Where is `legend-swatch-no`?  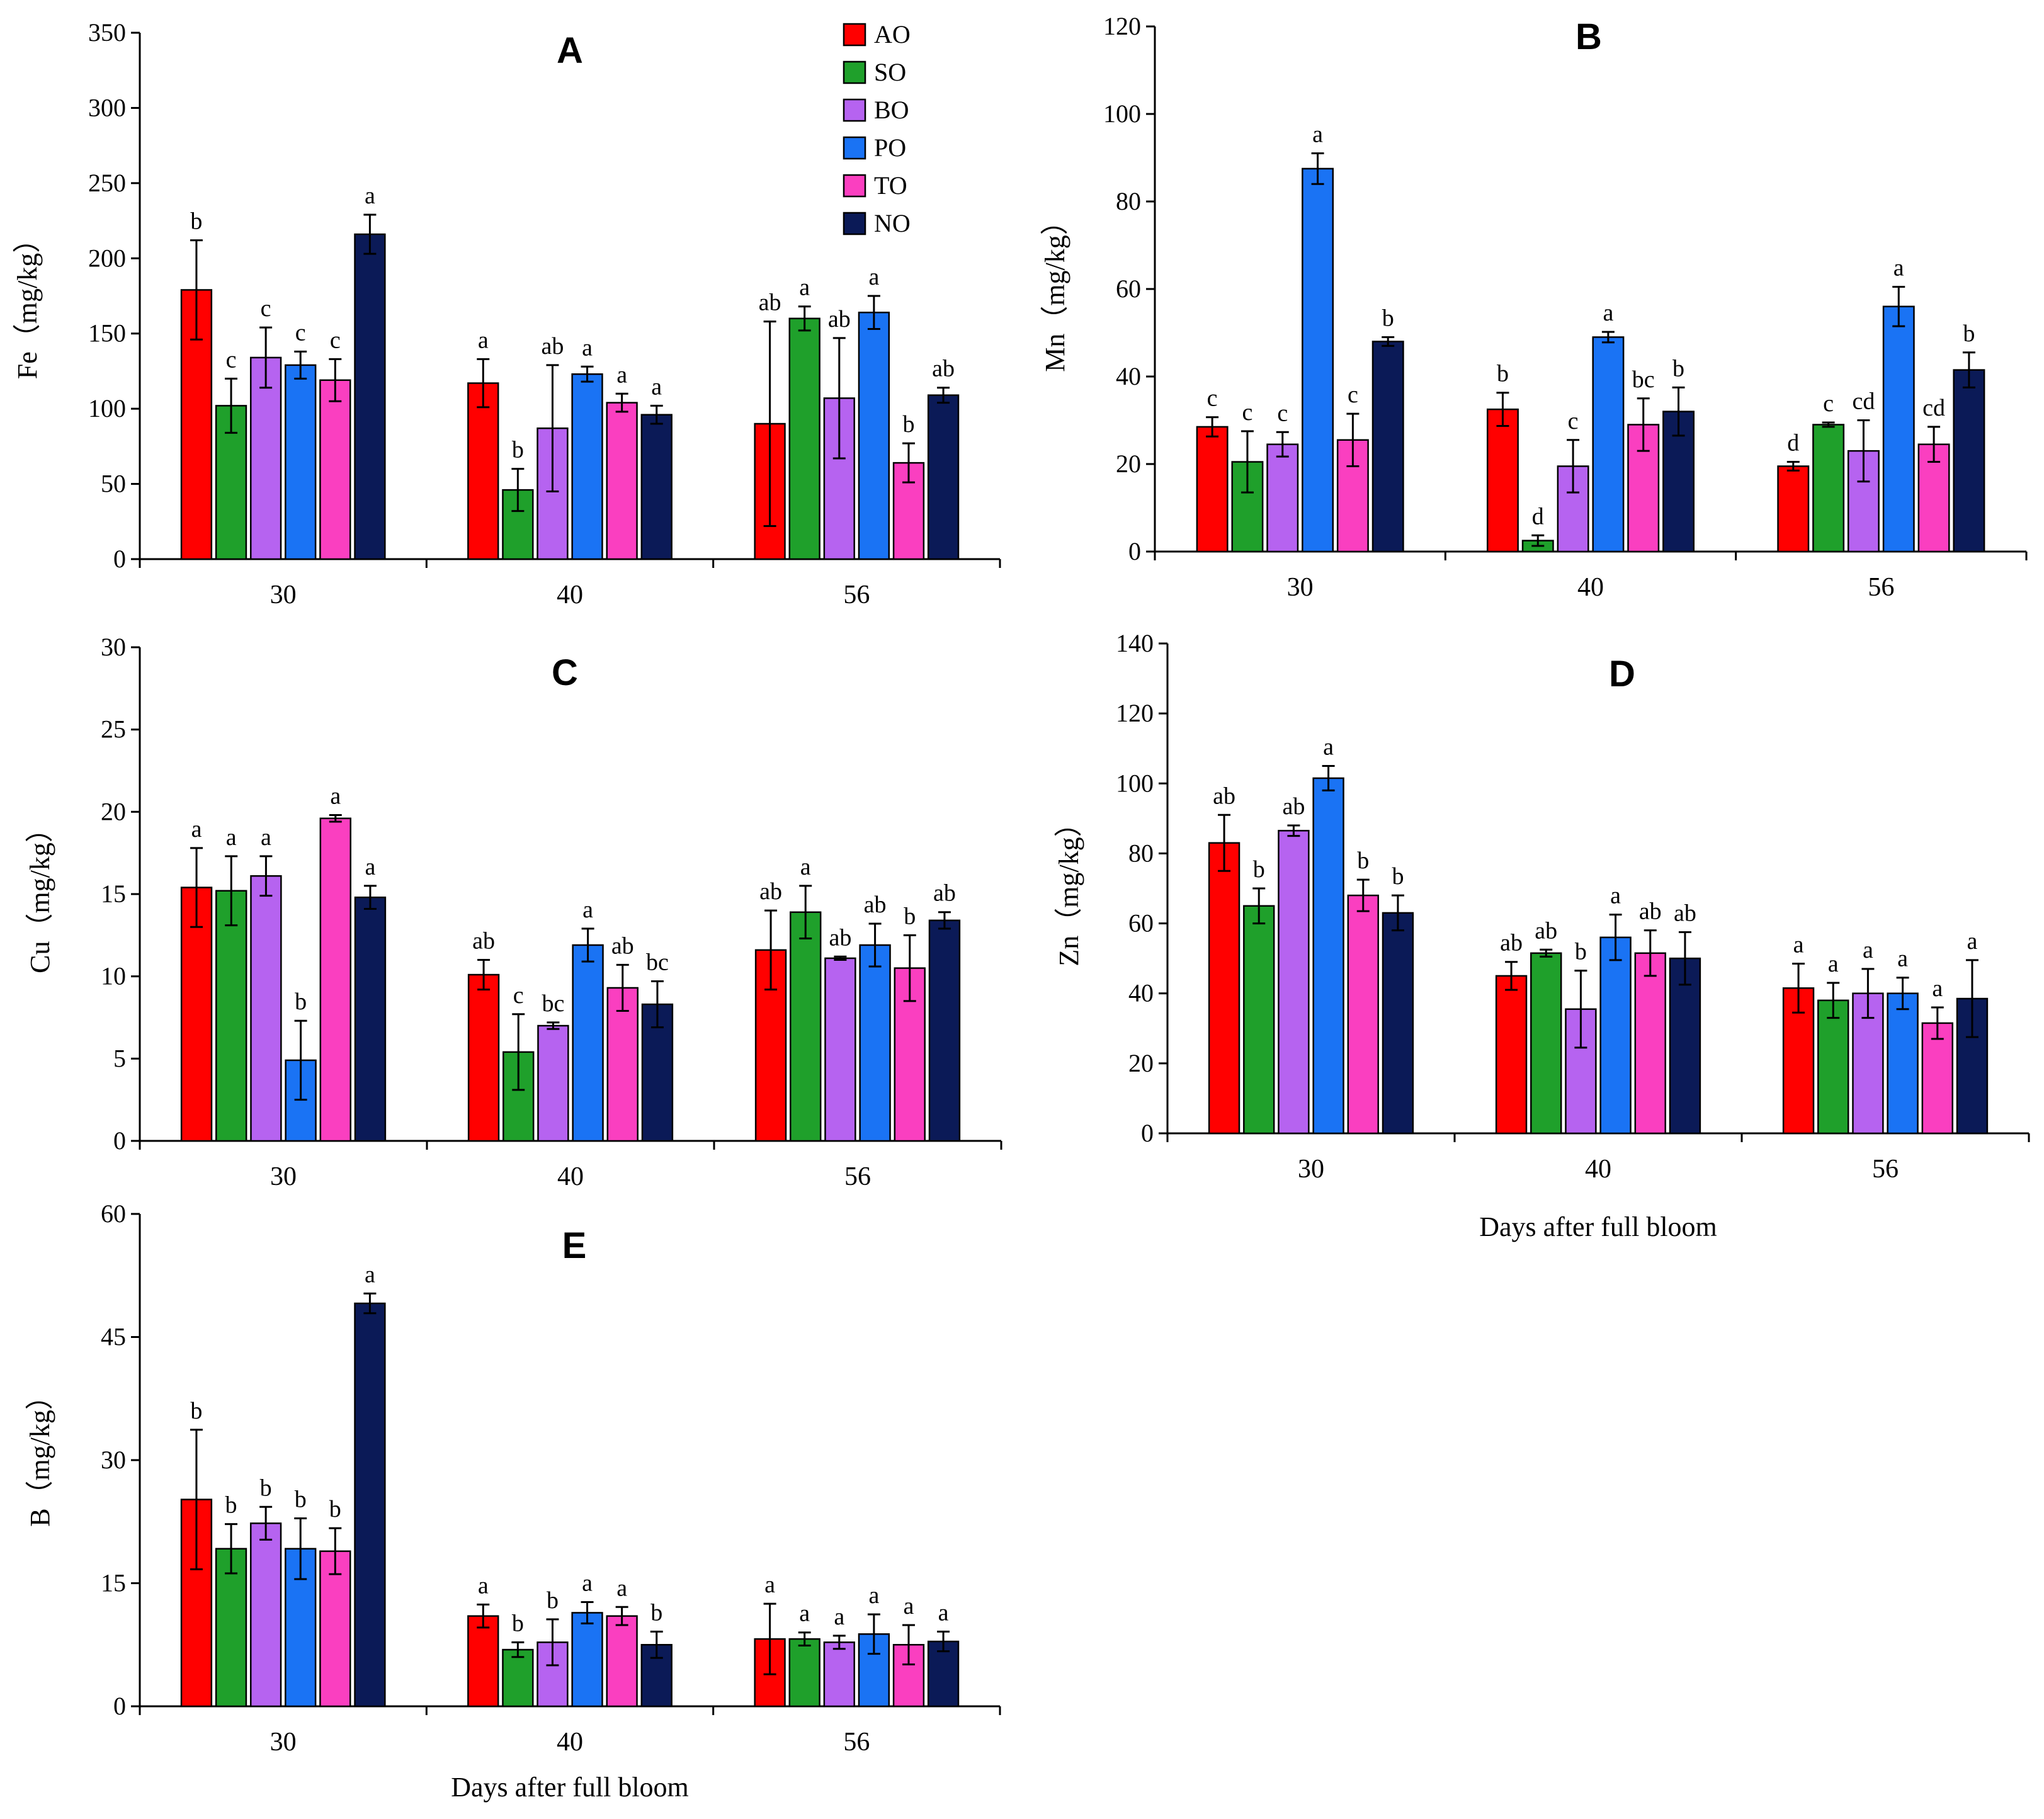
legend-swatch-no is located at coordinates (855, 223).